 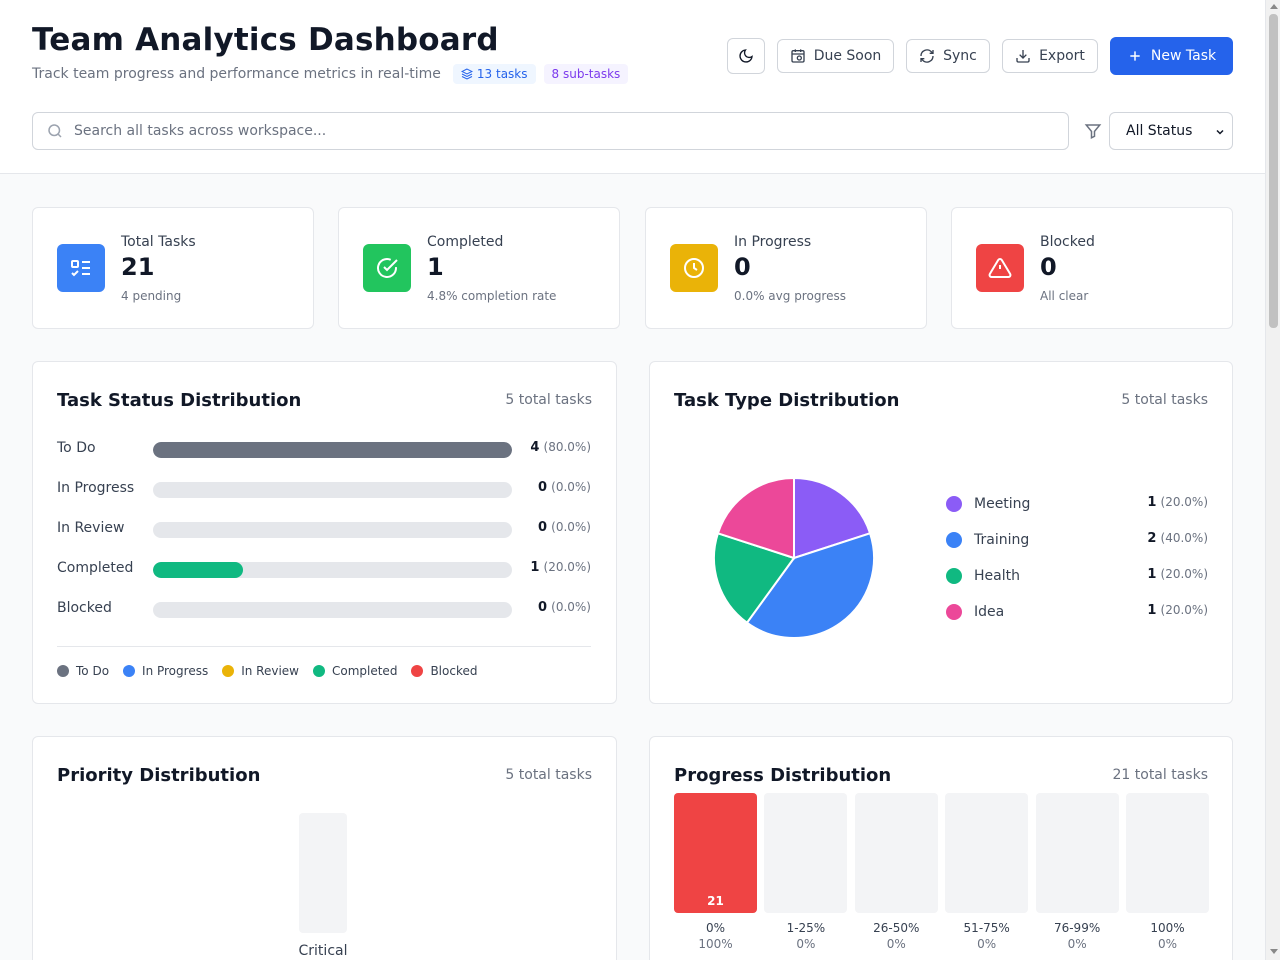 I want to click on type-legend-row: Idea 1 (20.0%), so click(x=1077, y=612).